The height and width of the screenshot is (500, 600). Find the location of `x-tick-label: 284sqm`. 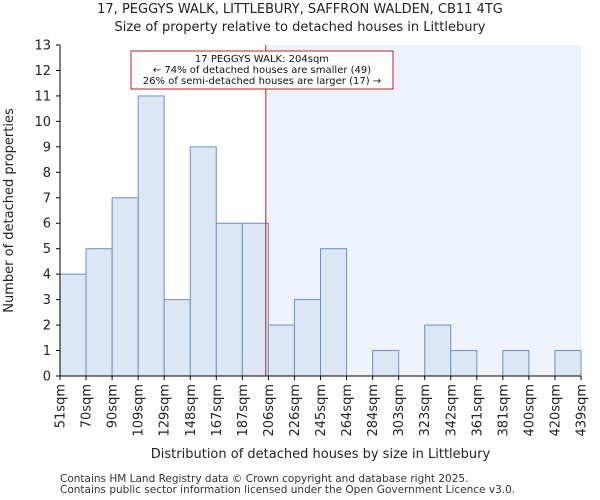

x-tick-label: 284sqm is located at coordinates (373, 410).